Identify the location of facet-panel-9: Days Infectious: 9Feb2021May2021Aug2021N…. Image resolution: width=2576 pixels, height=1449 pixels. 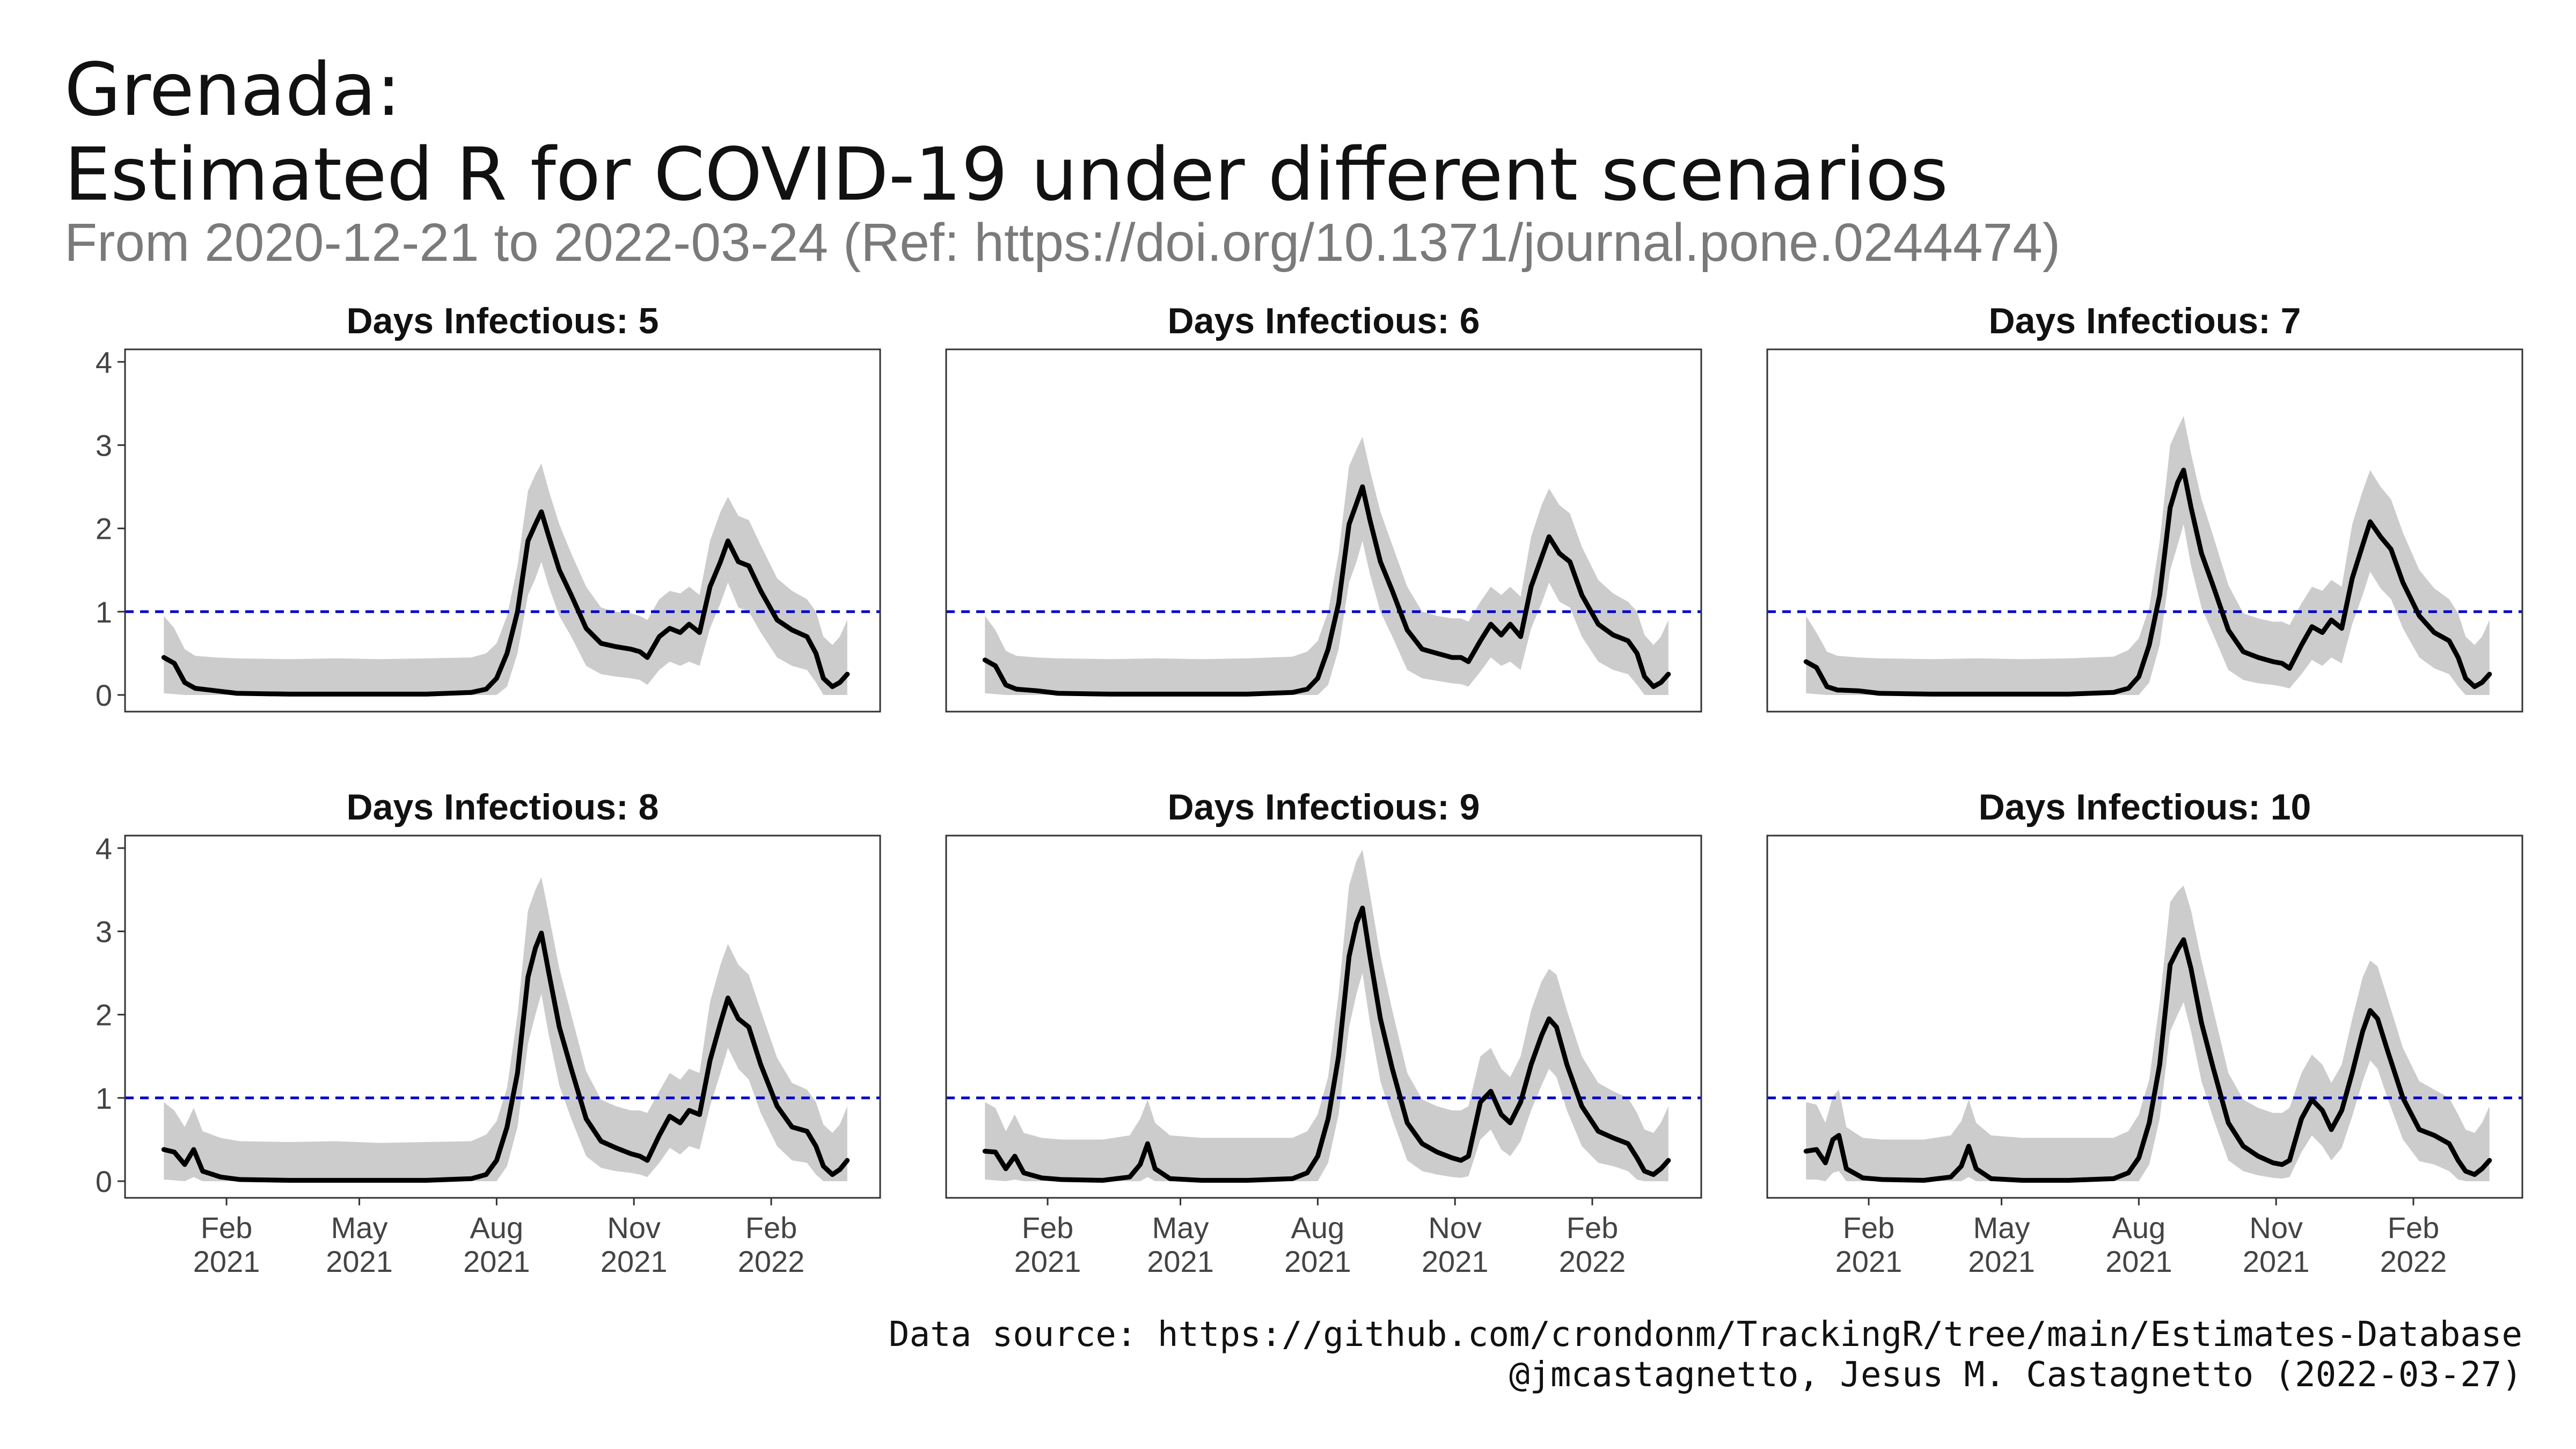
(1323, 1032).